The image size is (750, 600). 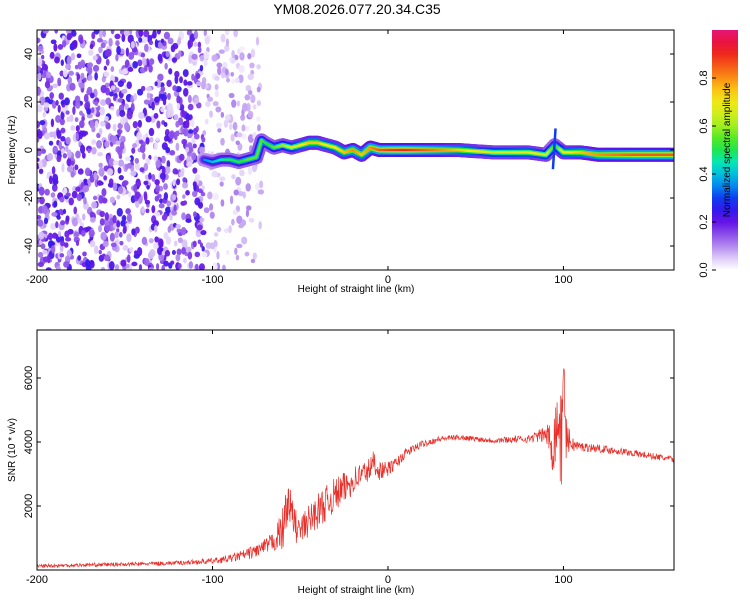 What do you see at coordinates (212, 580) in the screenshot?
I see `snr-x-tick-label: -100` at bounding box center [212, 580].